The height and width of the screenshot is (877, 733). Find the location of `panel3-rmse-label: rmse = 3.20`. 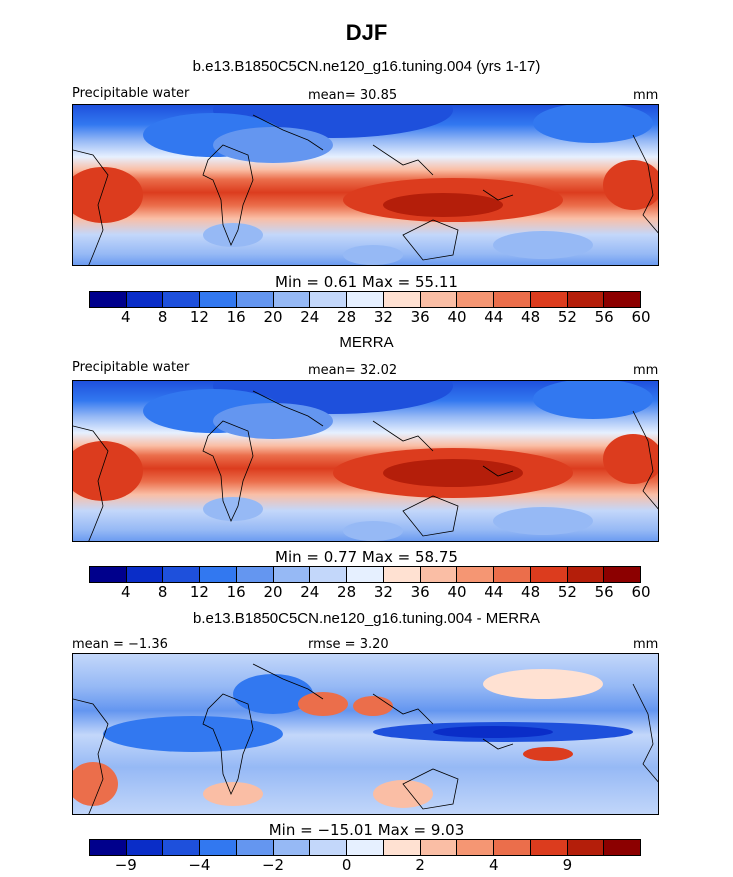

panel3-rmse-label: rmse = 3.20 is located at coordinates (348, 644).